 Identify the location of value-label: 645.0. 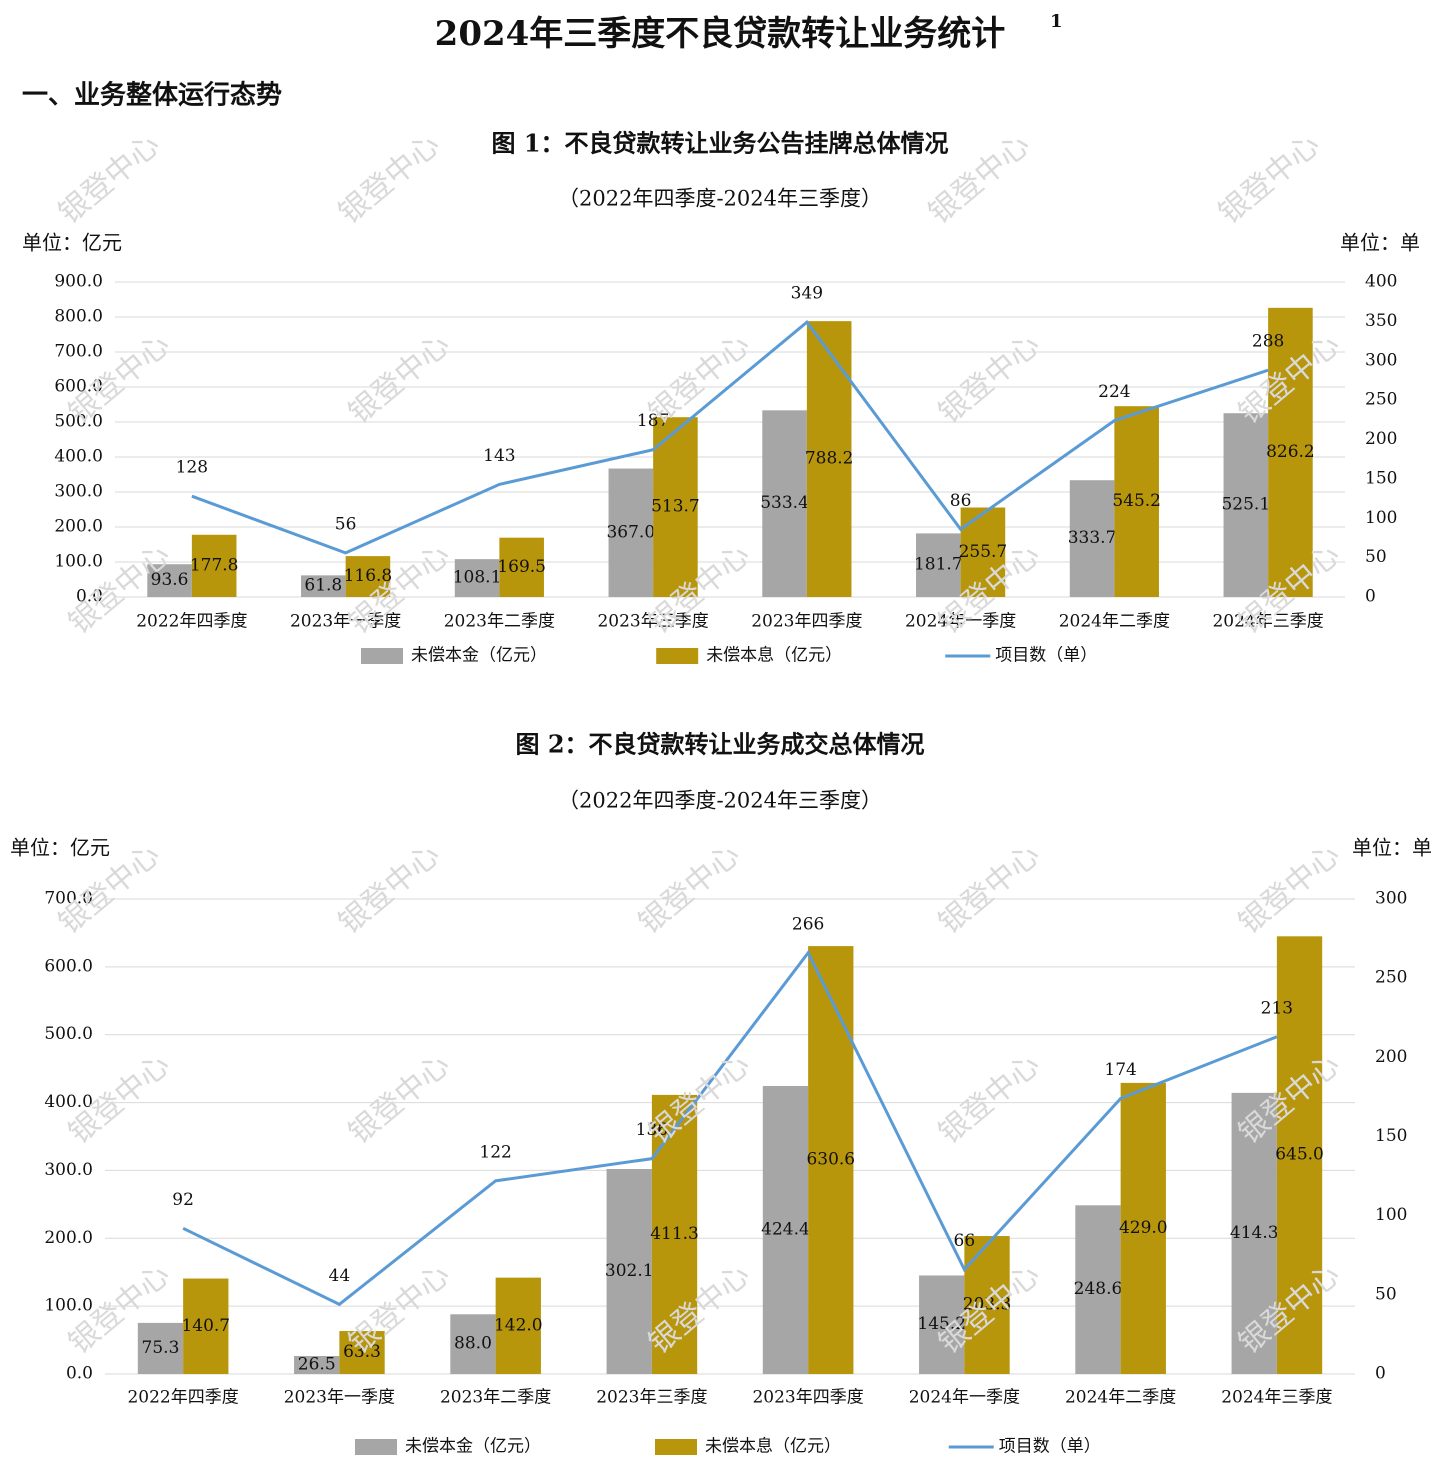
(1299, 1155).